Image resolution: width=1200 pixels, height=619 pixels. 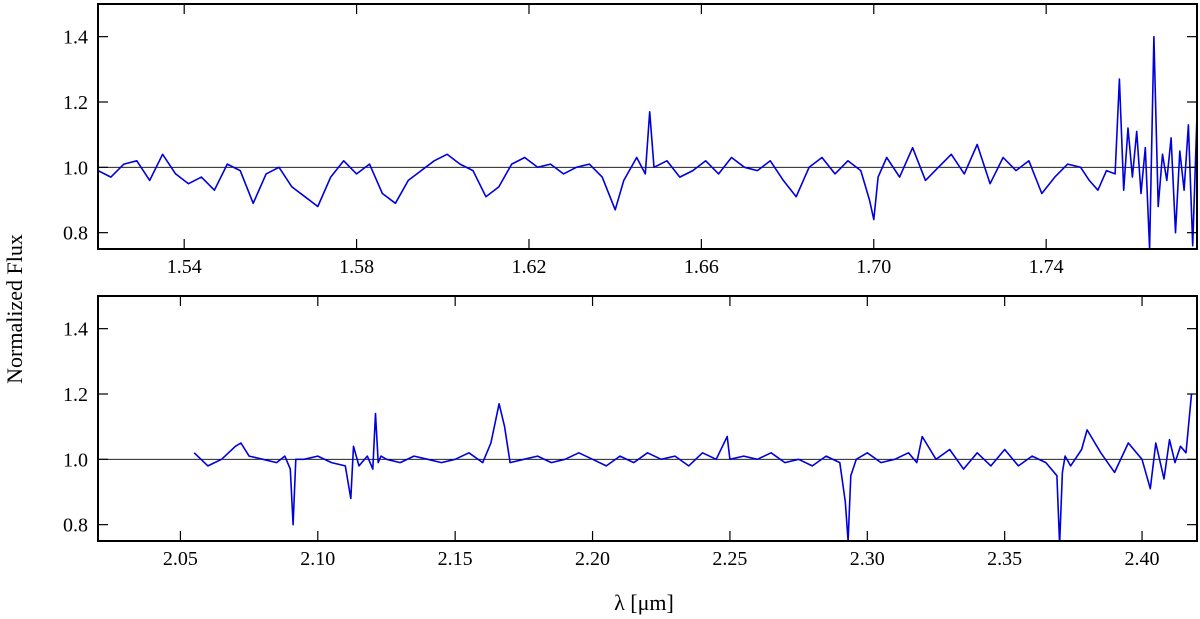 I want to click on x-axis-title: λ [μm], so click(x=644, y=602).